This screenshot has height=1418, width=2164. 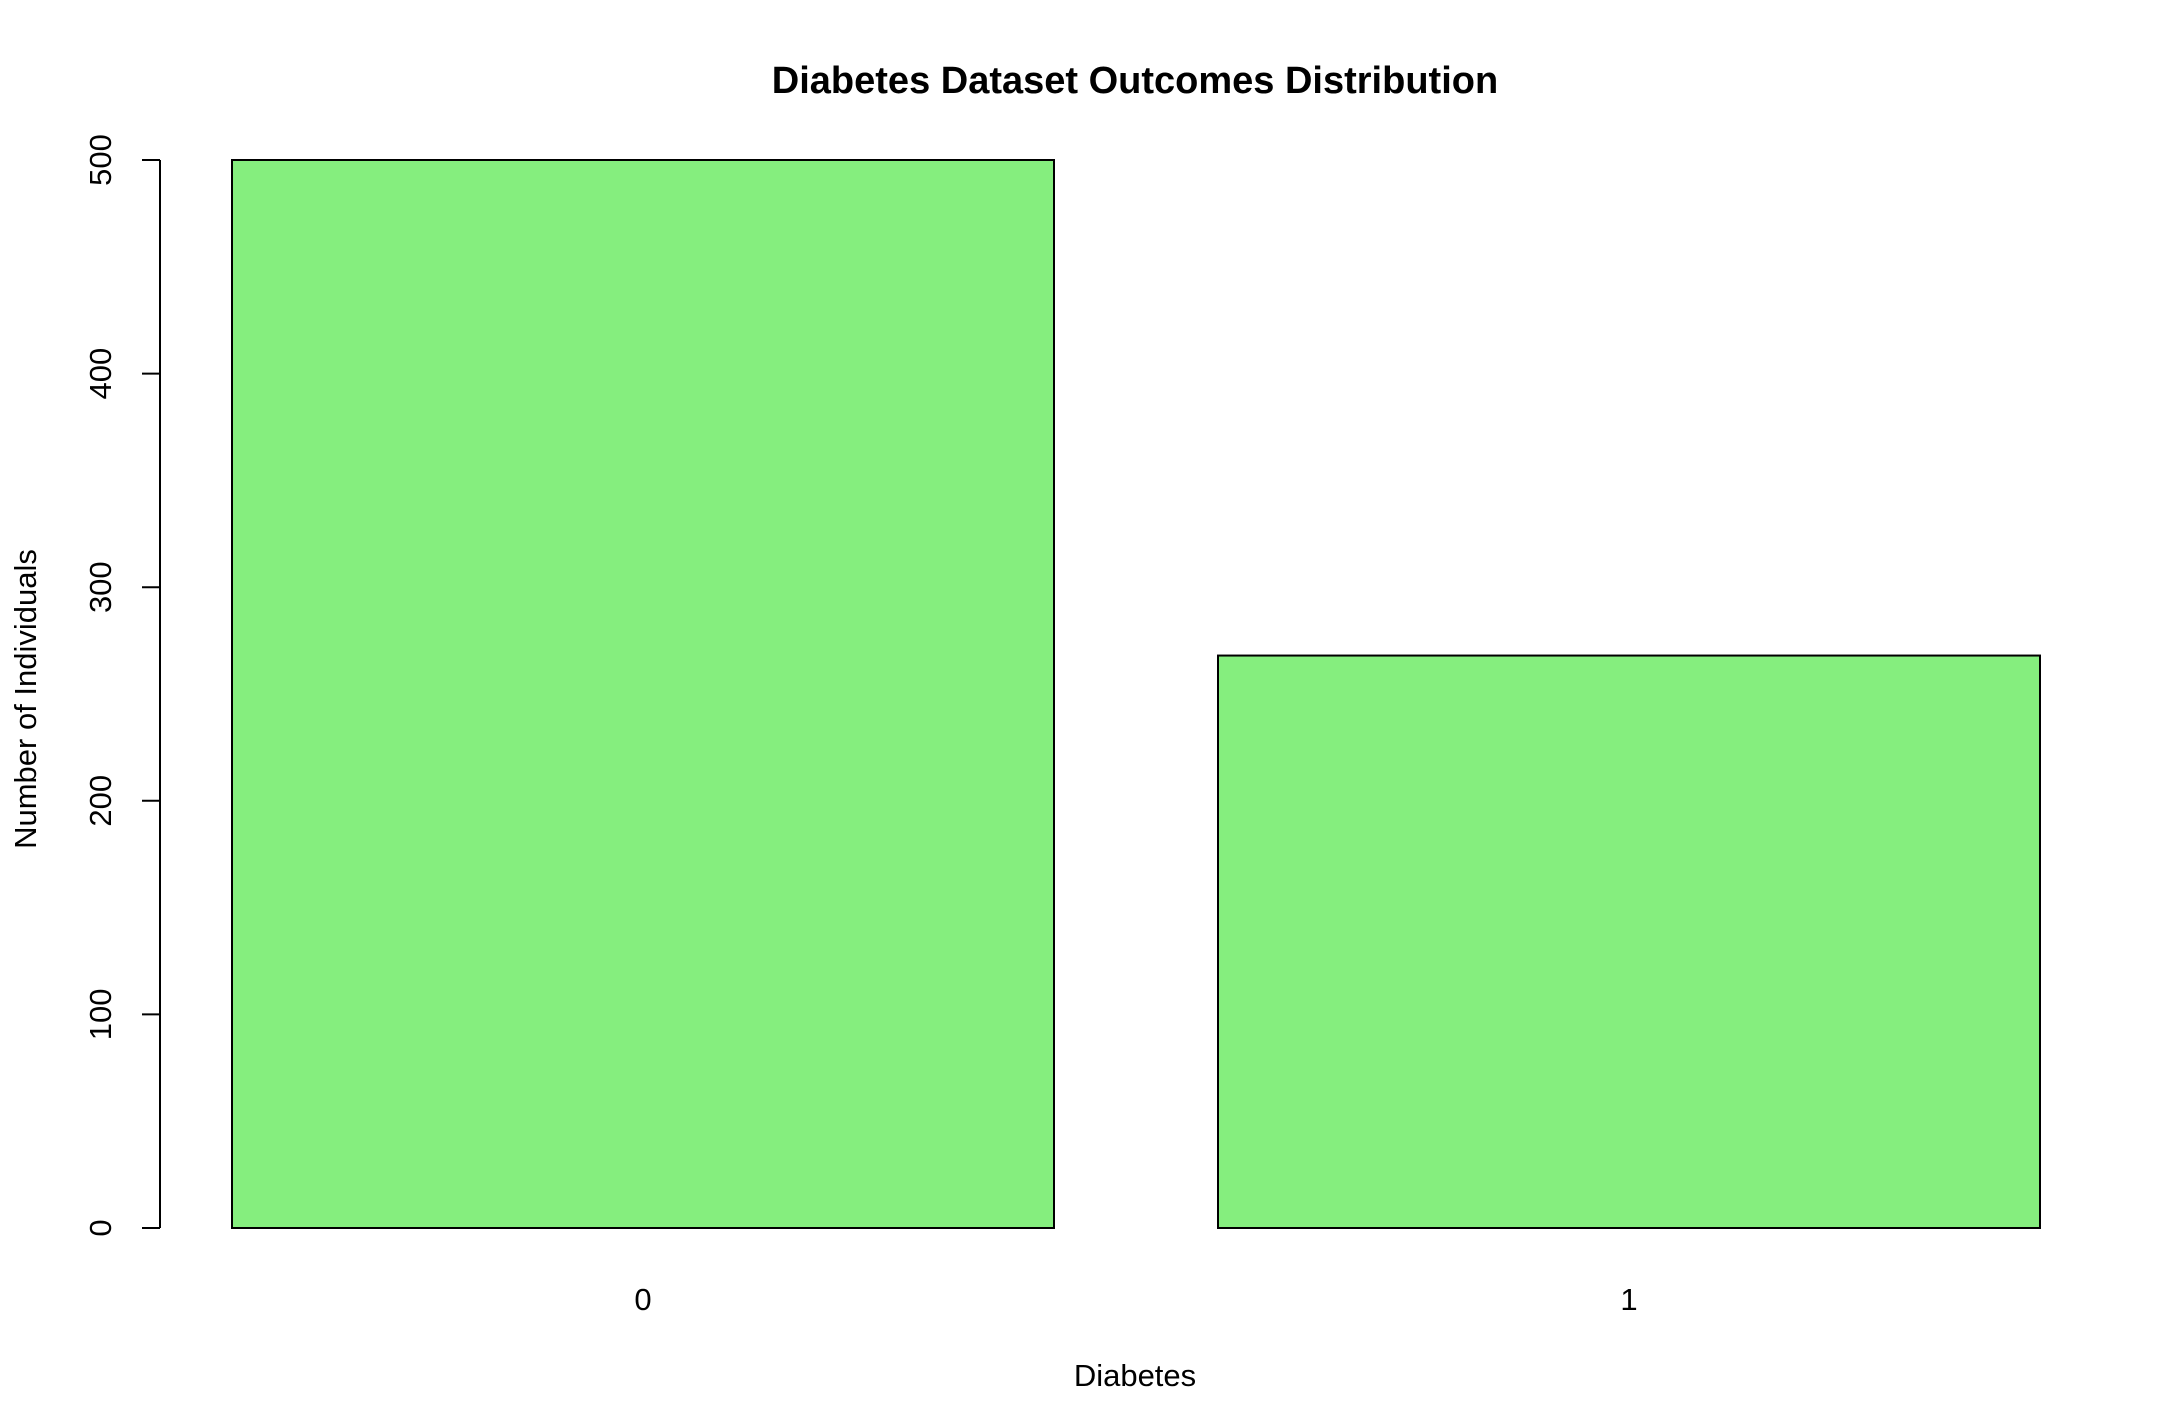 I want to click on x-tick-label-1: 1, so click(x=1628, y=1299).